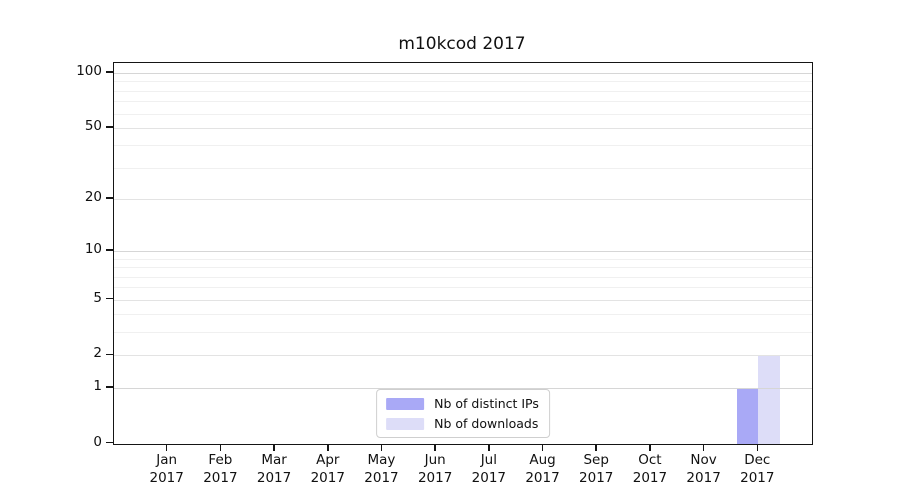  I want to click on x-tick-label: Sep 2017, so click(596, 469).